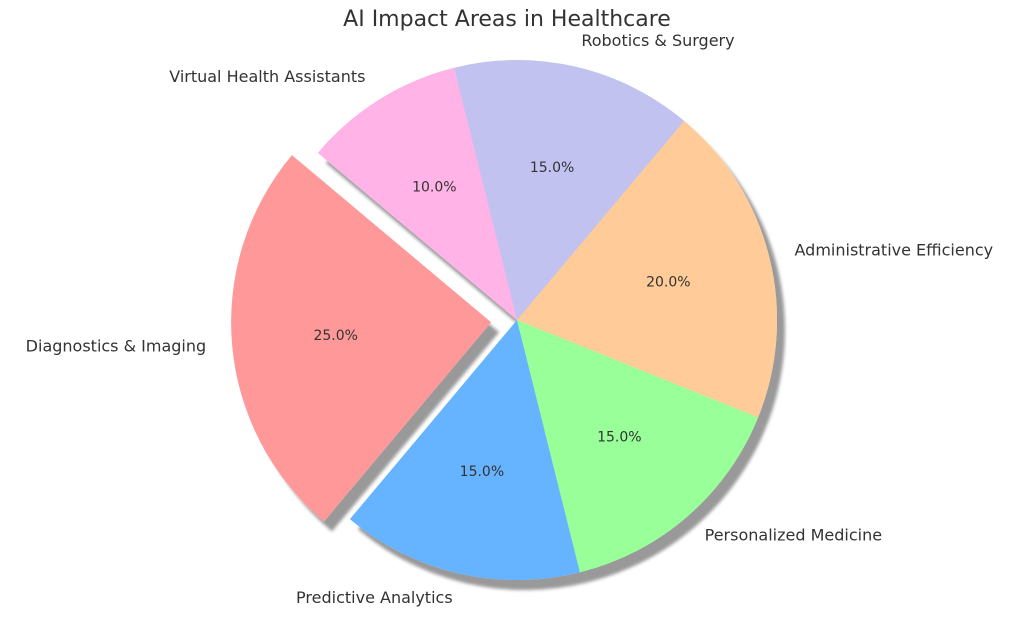  Describe the element at coordinates (116, 346) in the screenshot. I see `slice-label: Diagnostics & Imaging` at that location.